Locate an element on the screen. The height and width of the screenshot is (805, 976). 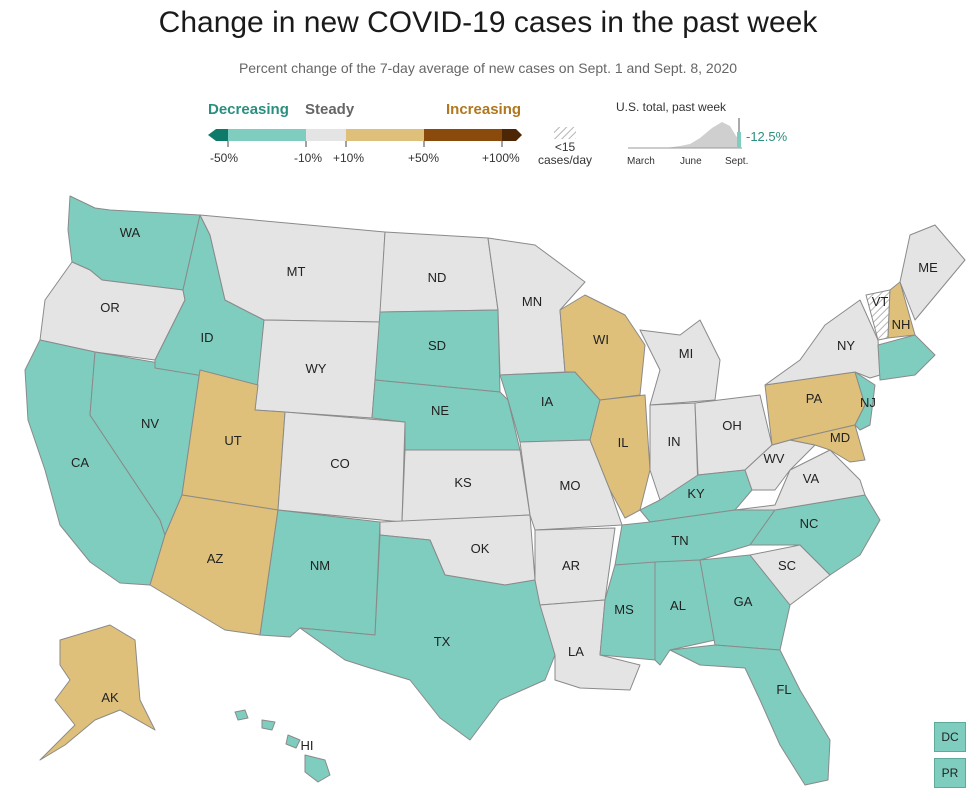
legend-swatch-increase is located at coordinates (385, 135).